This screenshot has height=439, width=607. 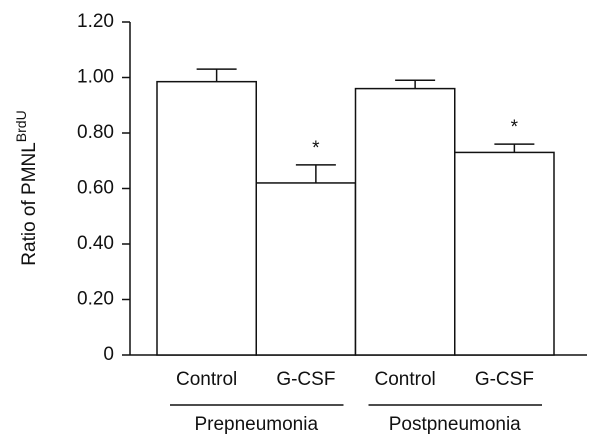 I want to click on y-label-superscript: BrdU, so click(x=21, y=126).